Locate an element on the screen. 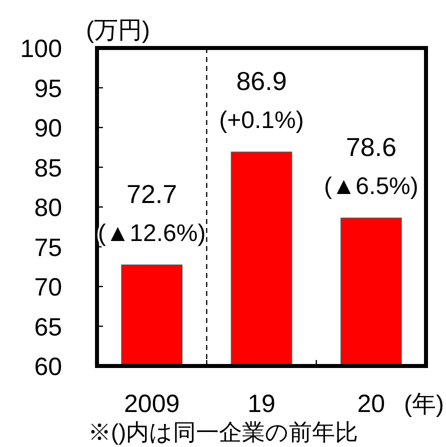 This screenshot has height=447, width=446. x-tick-label: 20 is located at coordinates (371, 404).